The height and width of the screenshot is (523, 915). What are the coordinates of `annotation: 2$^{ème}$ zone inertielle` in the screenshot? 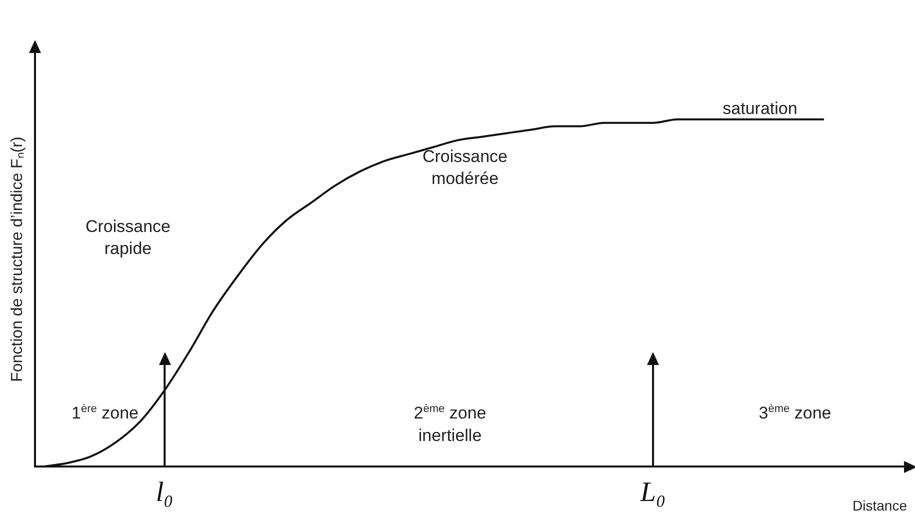 It's located at (450, 424).